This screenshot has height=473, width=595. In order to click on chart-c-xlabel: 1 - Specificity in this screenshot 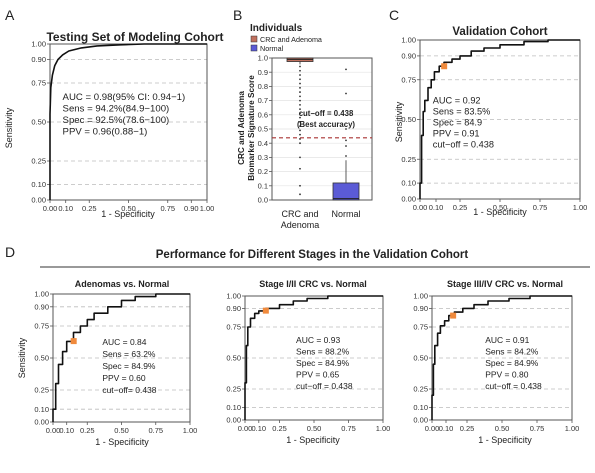, I will do `click(500, 212)`.